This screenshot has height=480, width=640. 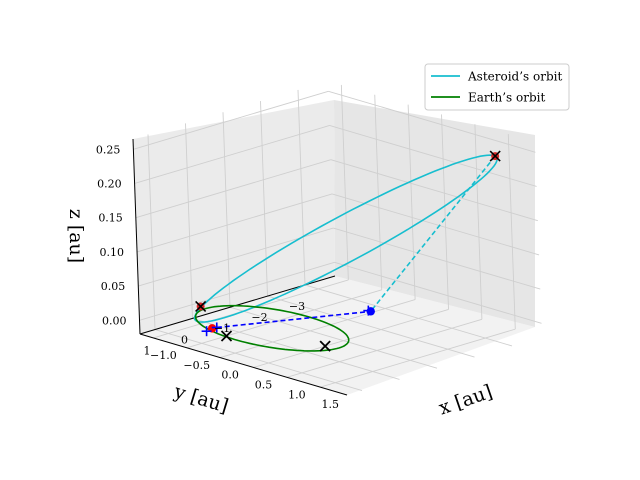 What do you see at coordinates (110, 218) in the screenshot?
I see `z-tick-label-3: 0.15` at bounding box center [110, 218].